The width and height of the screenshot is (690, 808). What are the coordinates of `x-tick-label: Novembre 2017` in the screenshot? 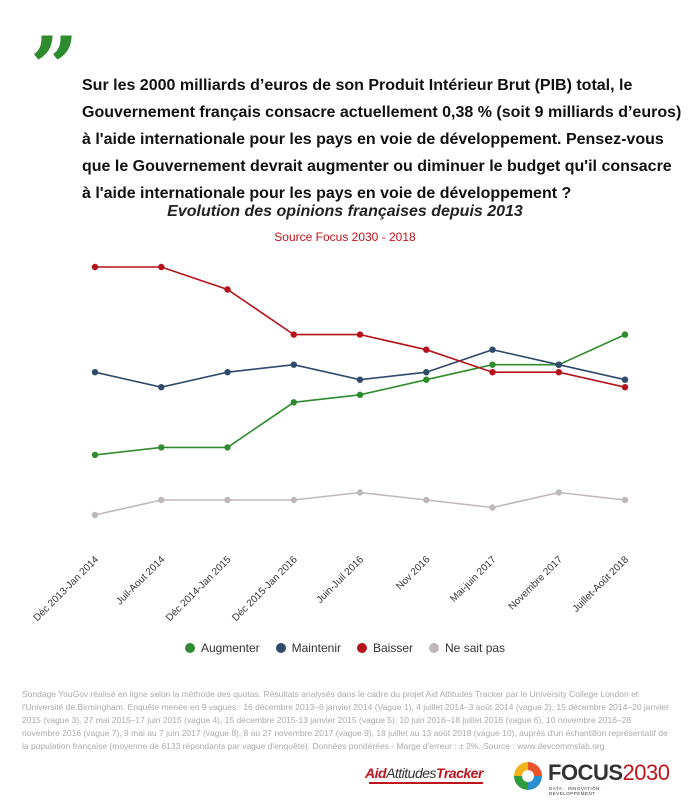 It's located at (536, 583).